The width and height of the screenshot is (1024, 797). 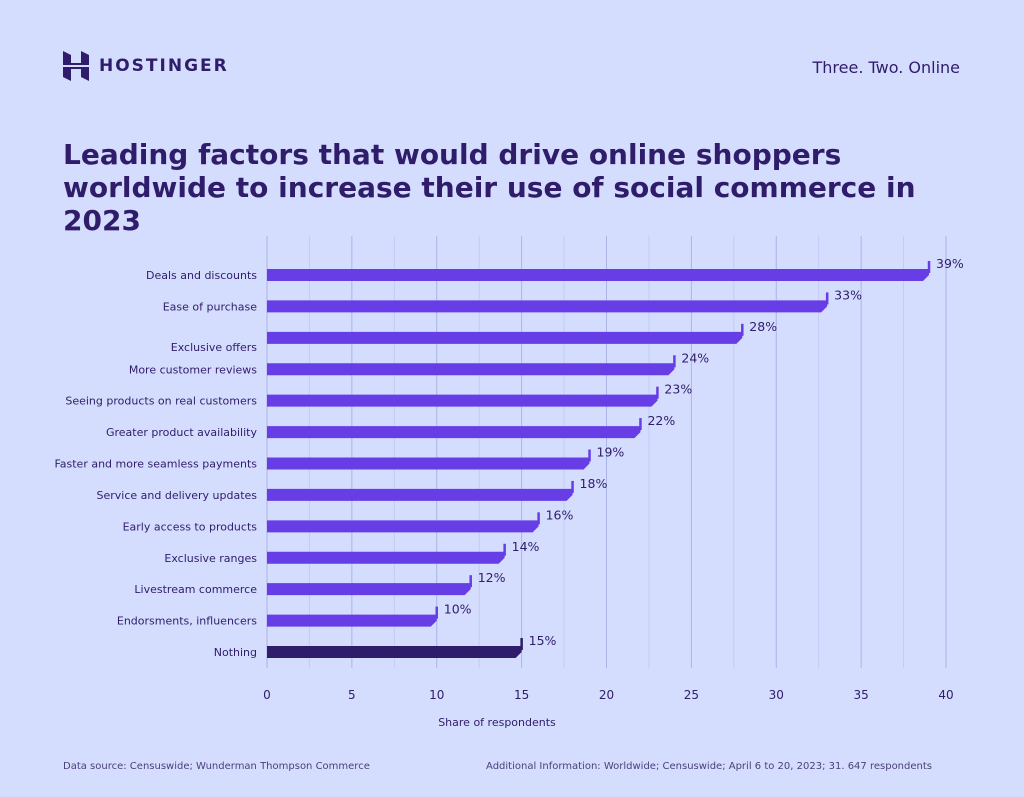 I want to click on brand-name: HOSTINGER, so click(x=164, y=66).